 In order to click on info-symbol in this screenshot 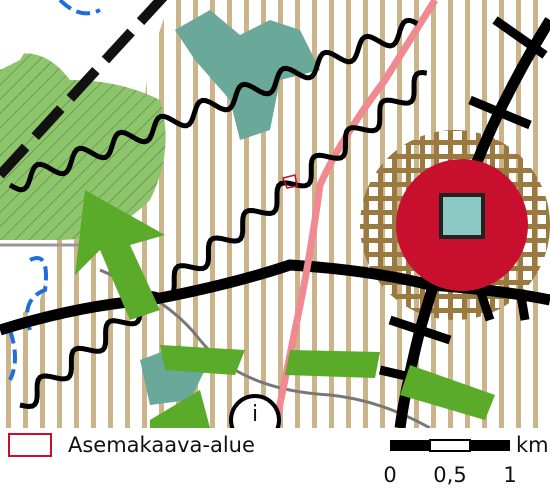, I will do `click(255, 411)`.